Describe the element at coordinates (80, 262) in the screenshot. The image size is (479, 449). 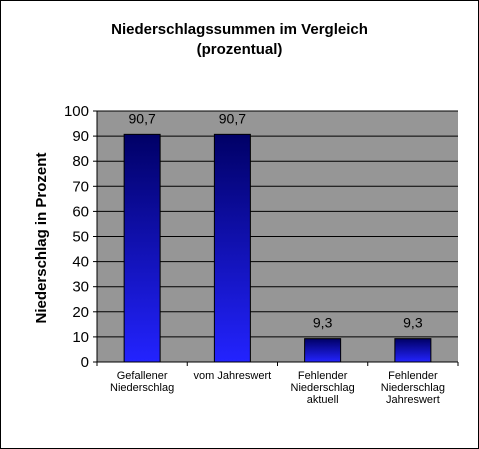
I see `y-tick-label: 40` at that location.